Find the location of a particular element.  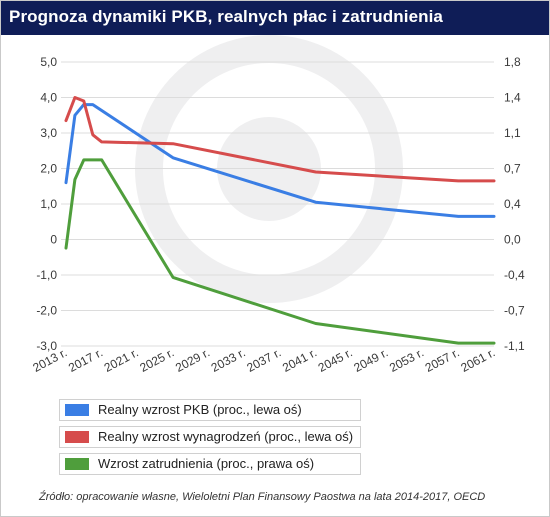

left-tick-label: -3,0 is located at coordinates (46, 346).